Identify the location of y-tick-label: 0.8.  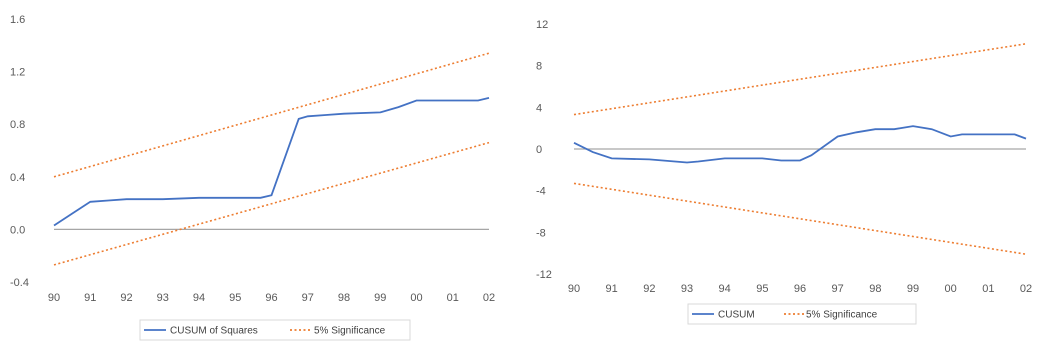
(17, 125).